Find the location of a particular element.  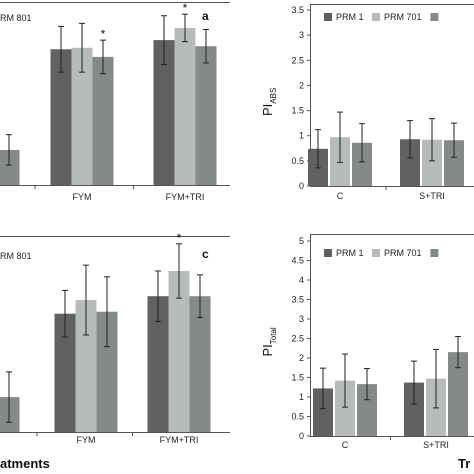

y-axis-label-sub: ABS is located at coordinates (273, 96).